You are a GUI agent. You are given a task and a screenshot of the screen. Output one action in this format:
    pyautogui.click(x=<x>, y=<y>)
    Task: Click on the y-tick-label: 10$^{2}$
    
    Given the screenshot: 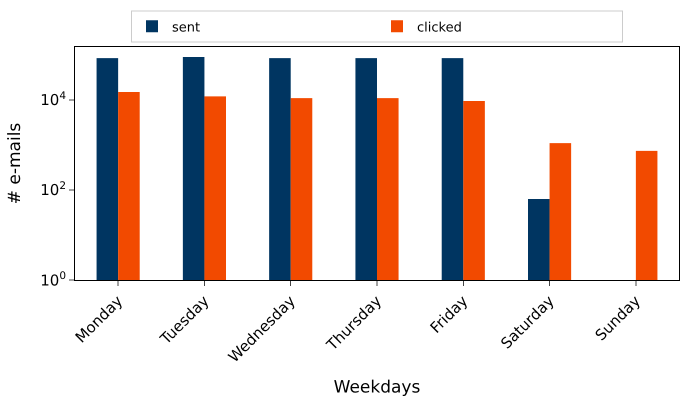 What is the action you would take?
    pyautogui.click(x=53, y=190)
    